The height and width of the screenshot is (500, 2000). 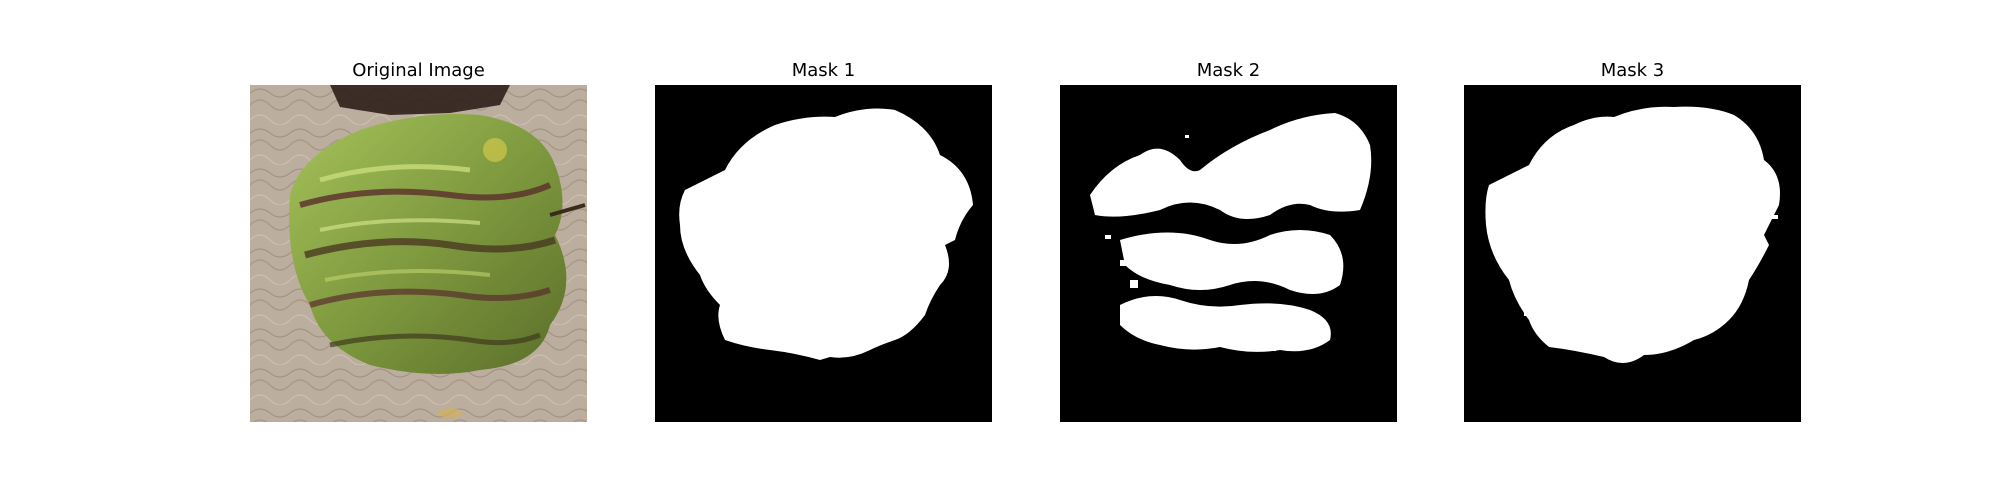 I want to click on original-image, so click(x=418, y=253).